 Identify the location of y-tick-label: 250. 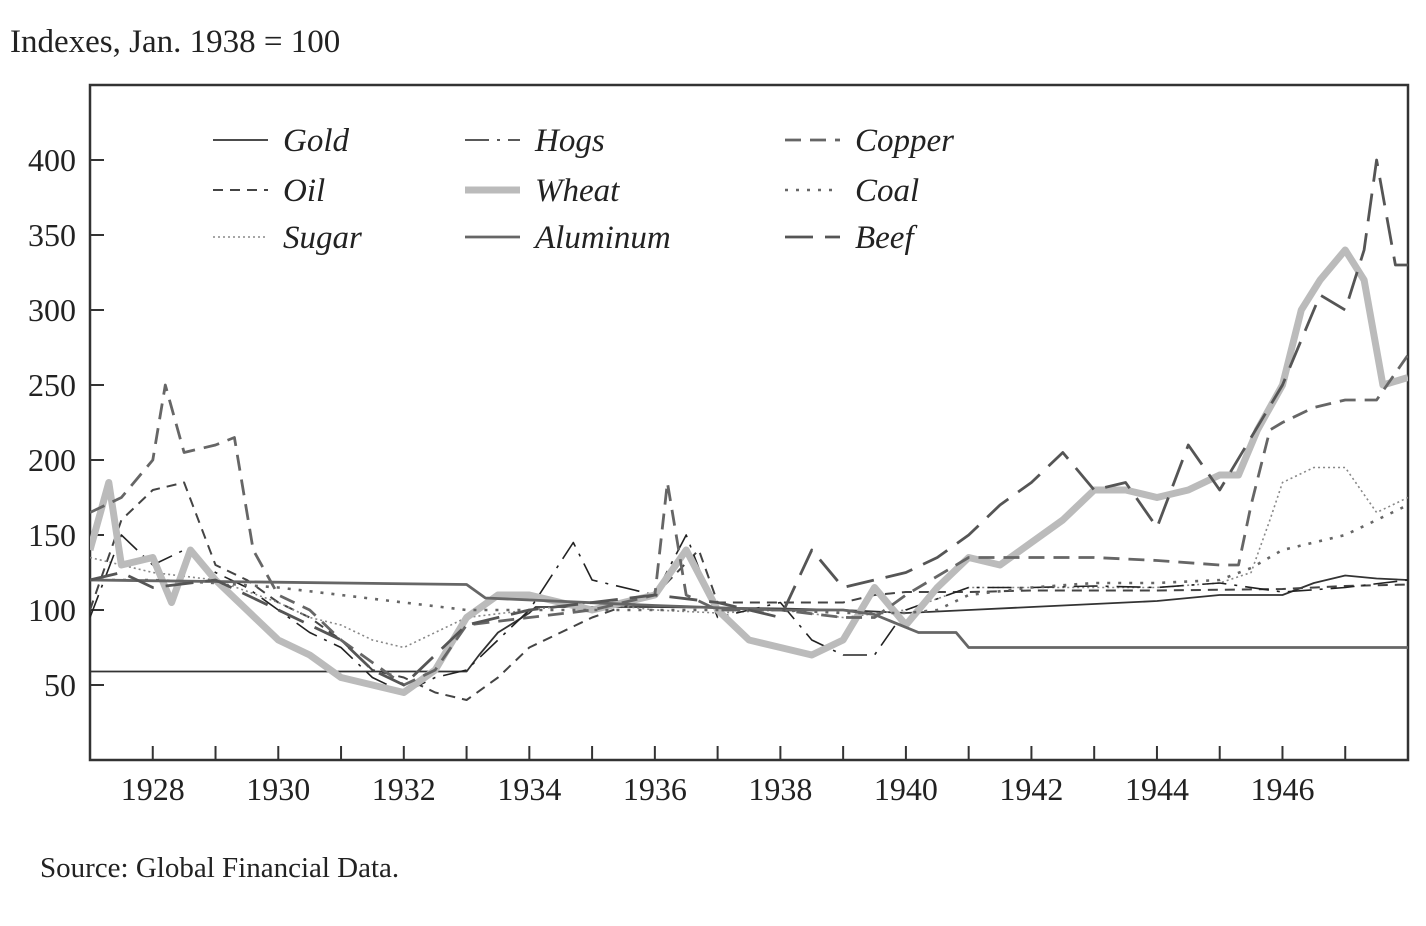
(52, 385).